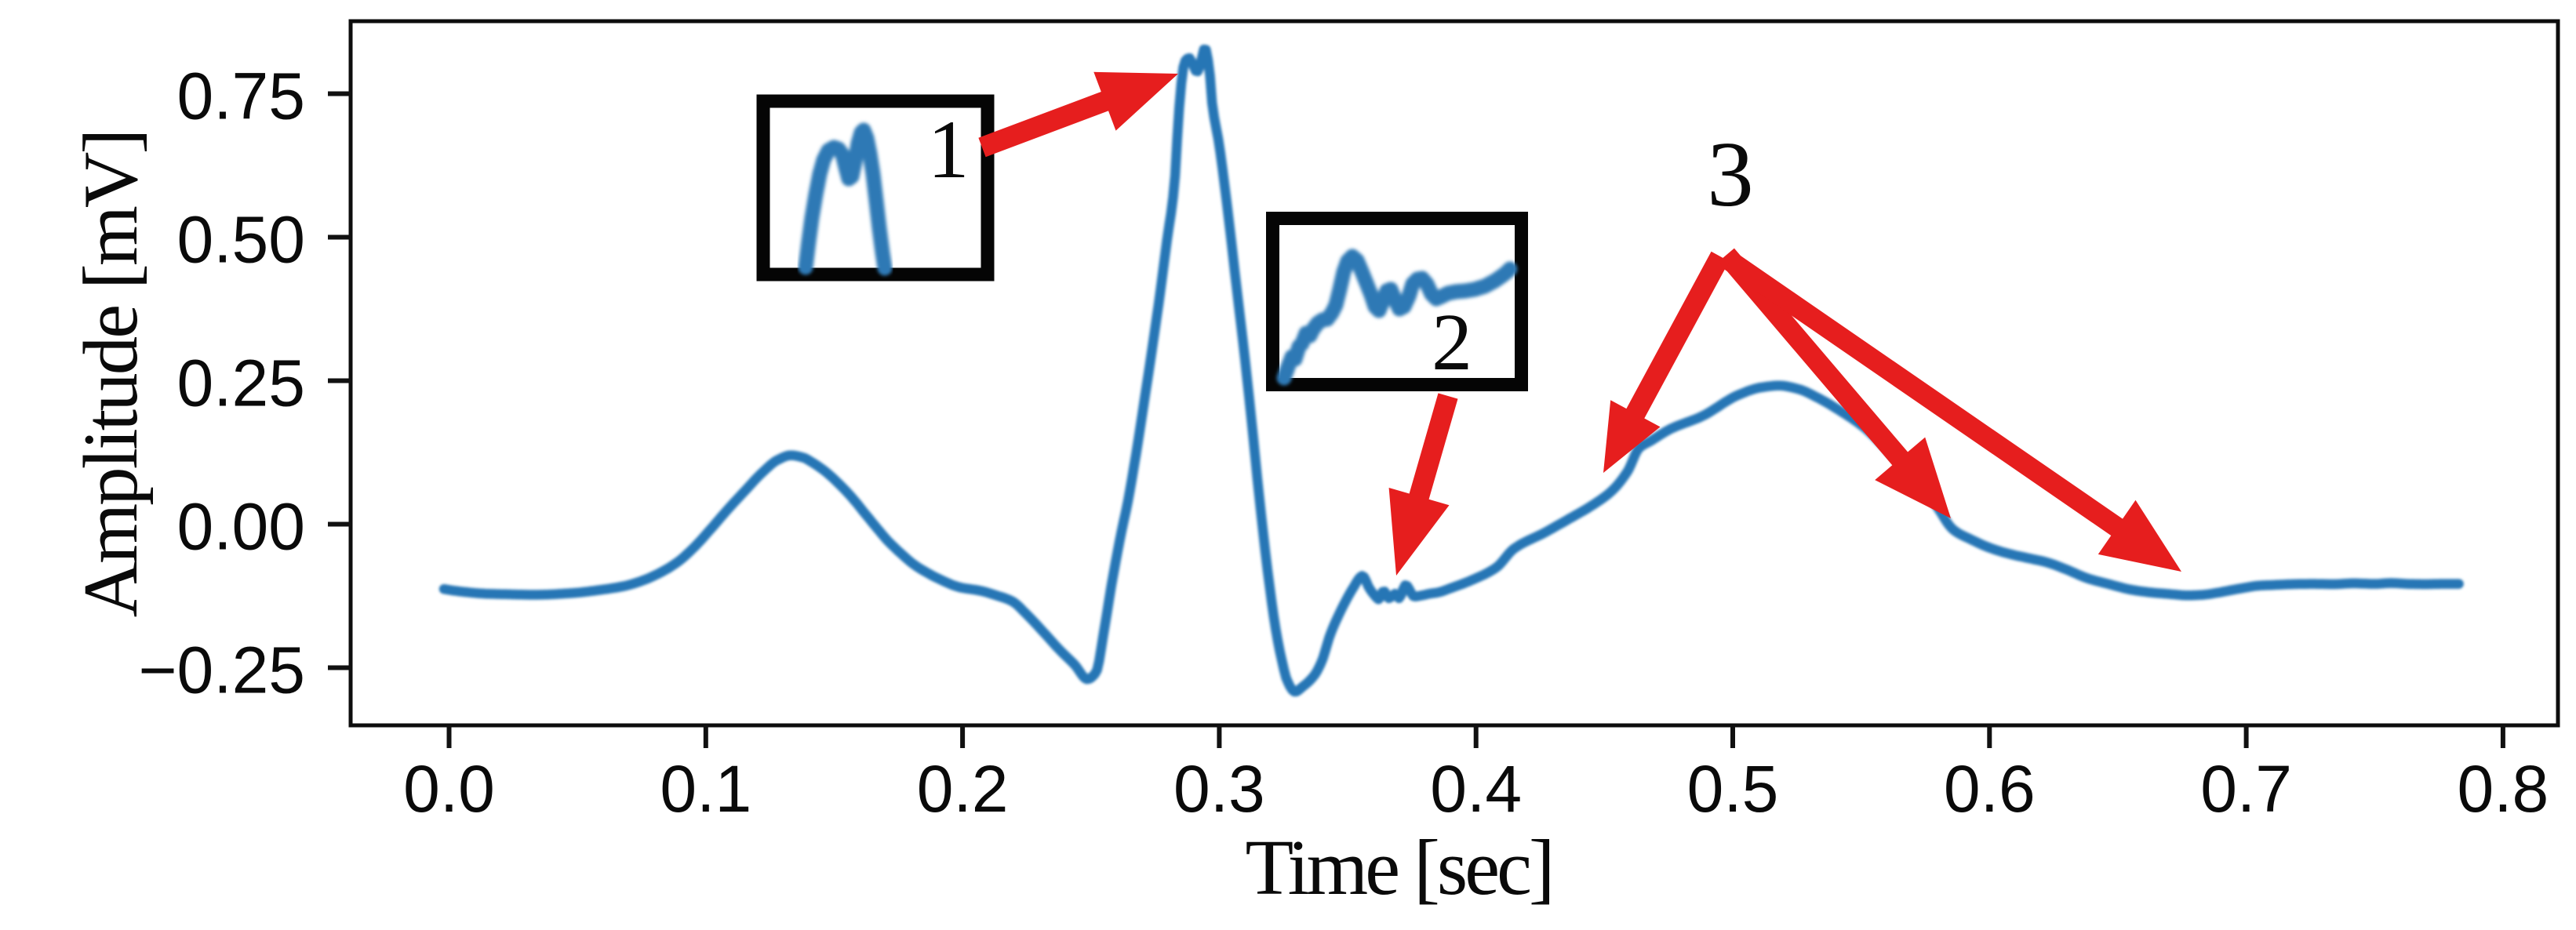  Describe the element at coordinates (1733, 789) in the screenshot. I see `svg-text: 0.5` at that location.